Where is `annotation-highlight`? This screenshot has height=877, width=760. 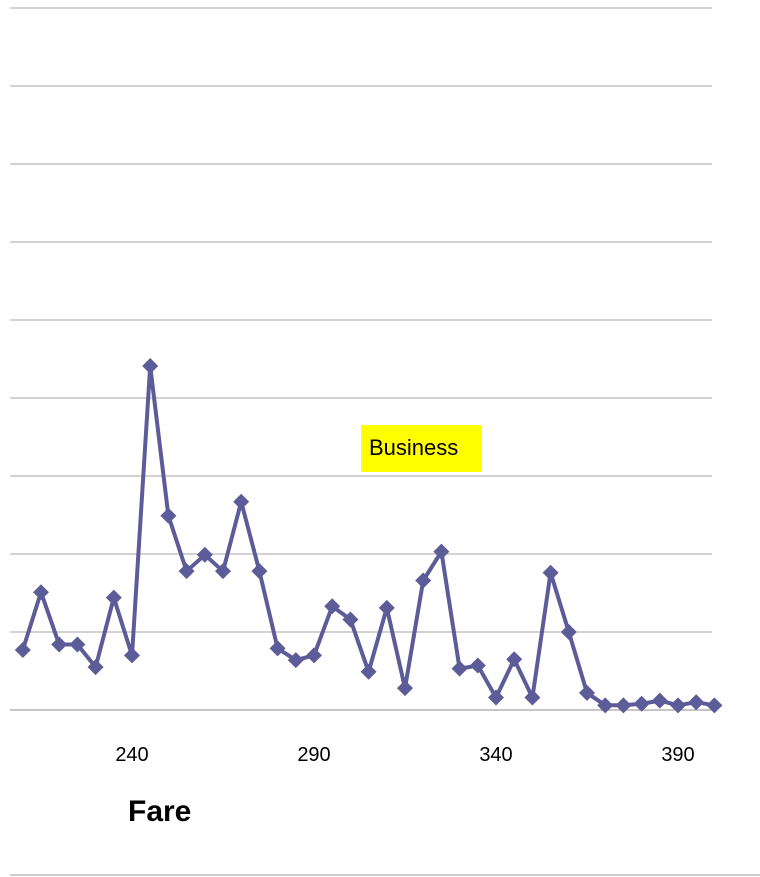
annotation-highlight is located at coordinates (421, 448).